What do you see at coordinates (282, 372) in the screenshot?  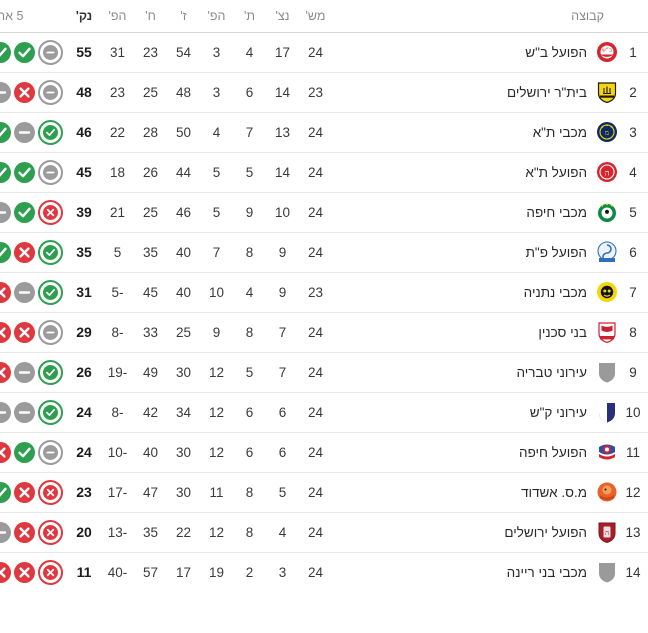 I see `stat-won: 7` at bounding box center [282, 372].